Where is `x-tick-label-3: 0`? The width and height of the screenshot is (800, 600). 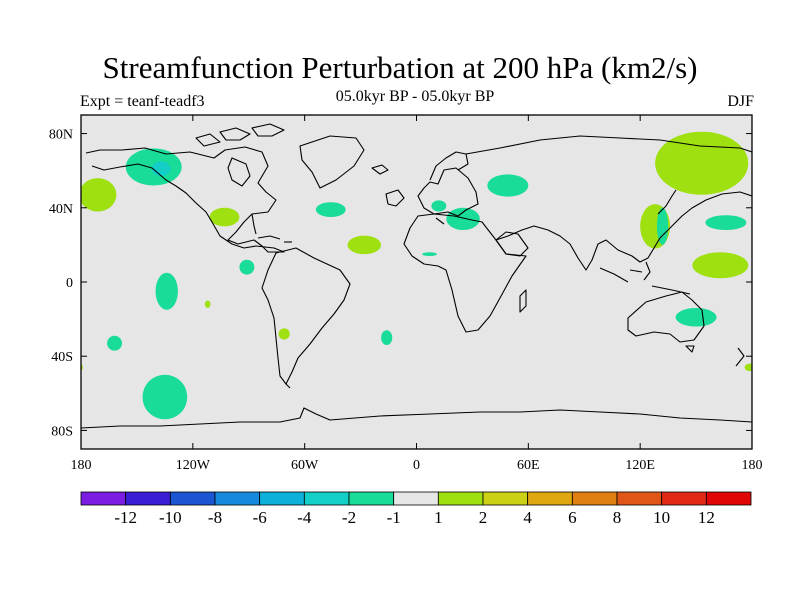
x-tick-label-3: 0 is located at coordinates (416, 464).